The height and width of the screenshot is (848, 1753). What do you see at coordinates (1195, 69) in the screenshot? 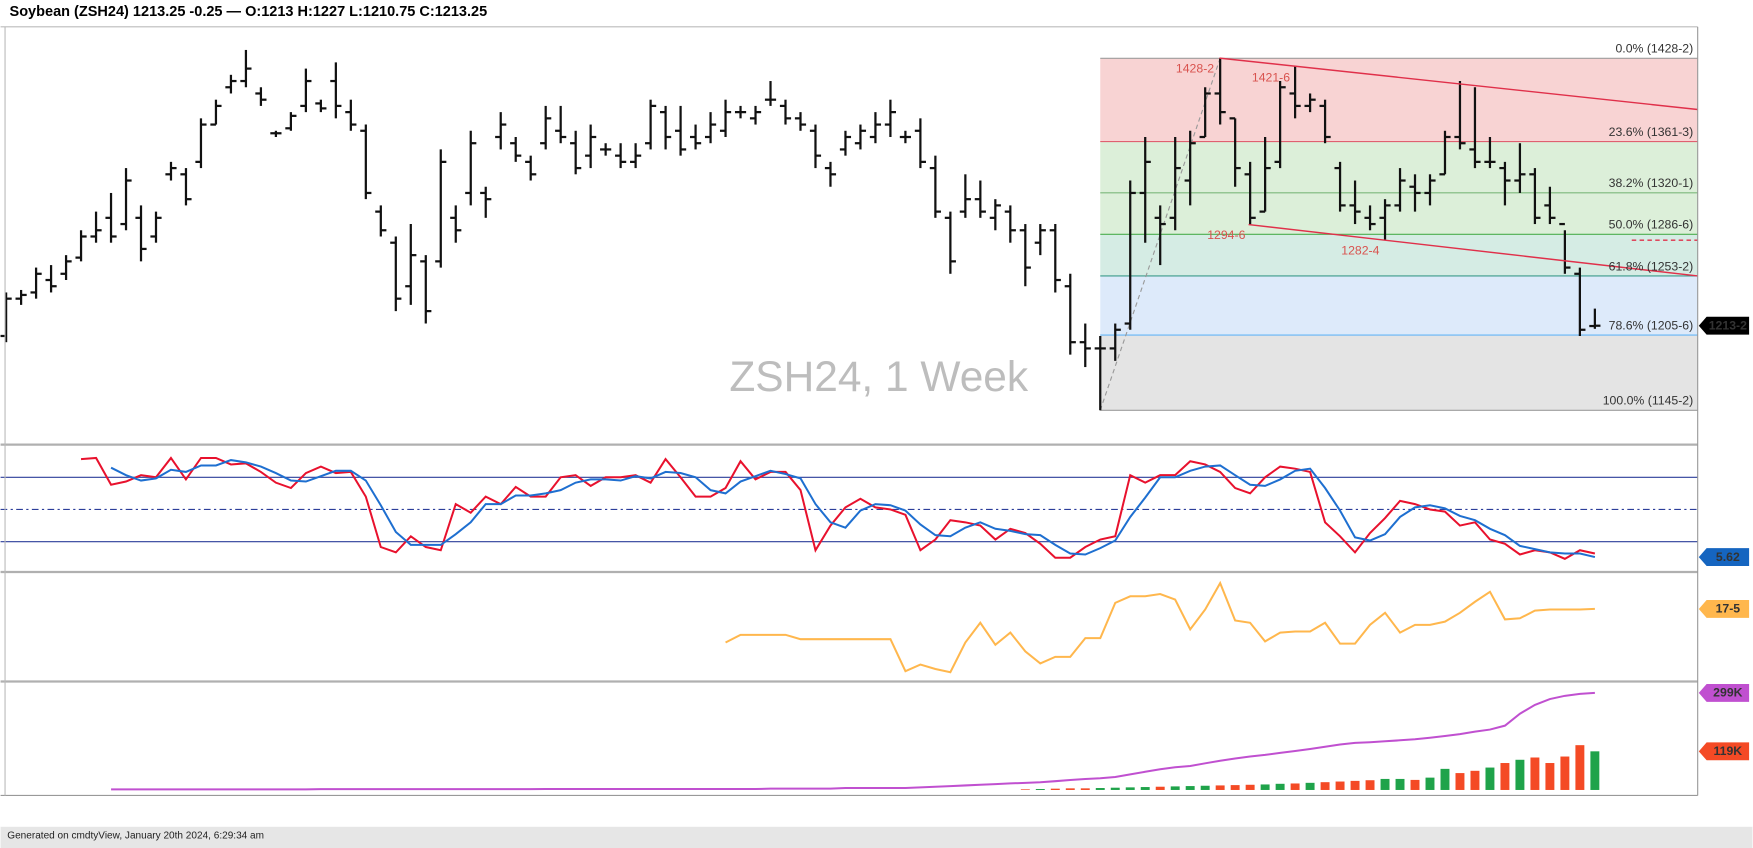
I see `annotation: 1428-2` at bounding box center [1195, 69].